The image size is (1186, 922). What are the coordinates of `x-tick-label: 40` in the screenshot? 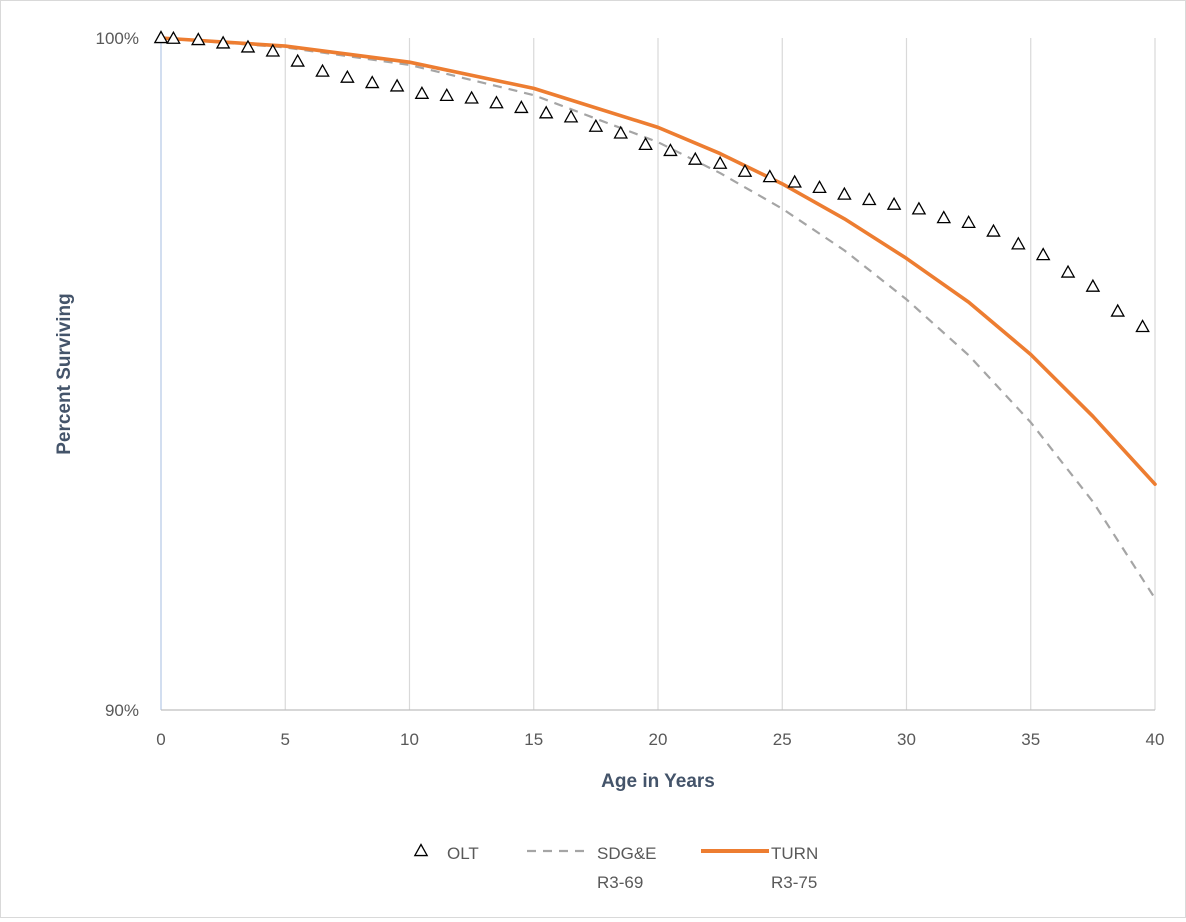 It's located at (1155, 739).